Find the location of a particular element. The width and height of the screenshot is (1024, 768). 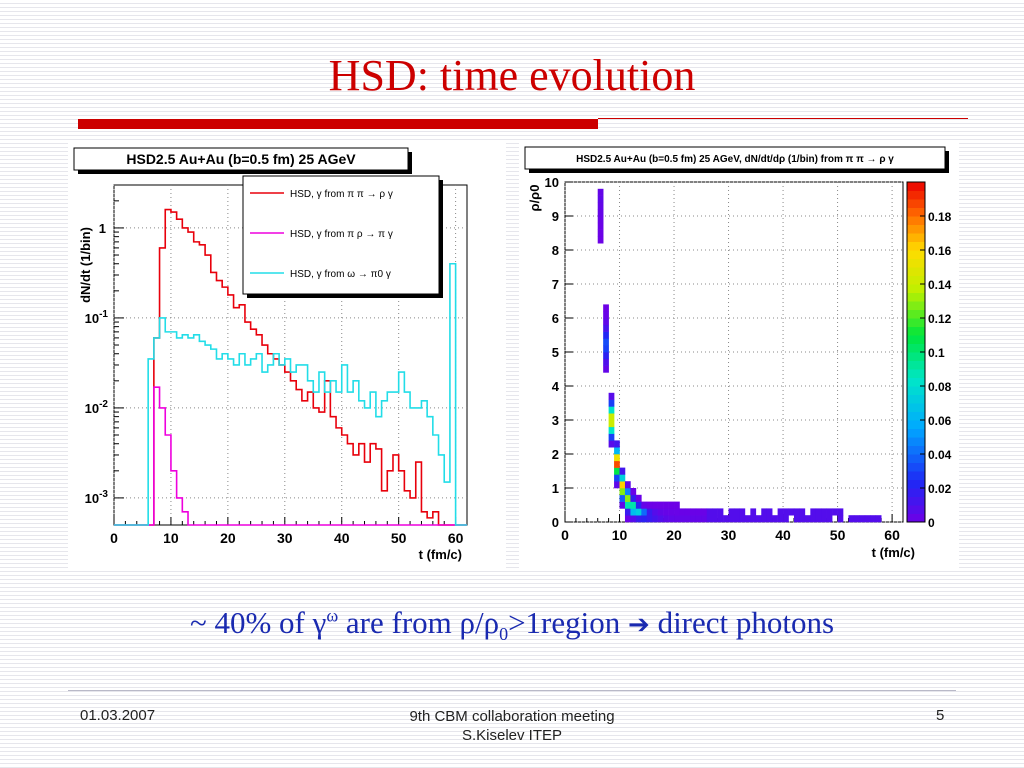

y-tick-label: 4 is located at coordinates (556, 386).